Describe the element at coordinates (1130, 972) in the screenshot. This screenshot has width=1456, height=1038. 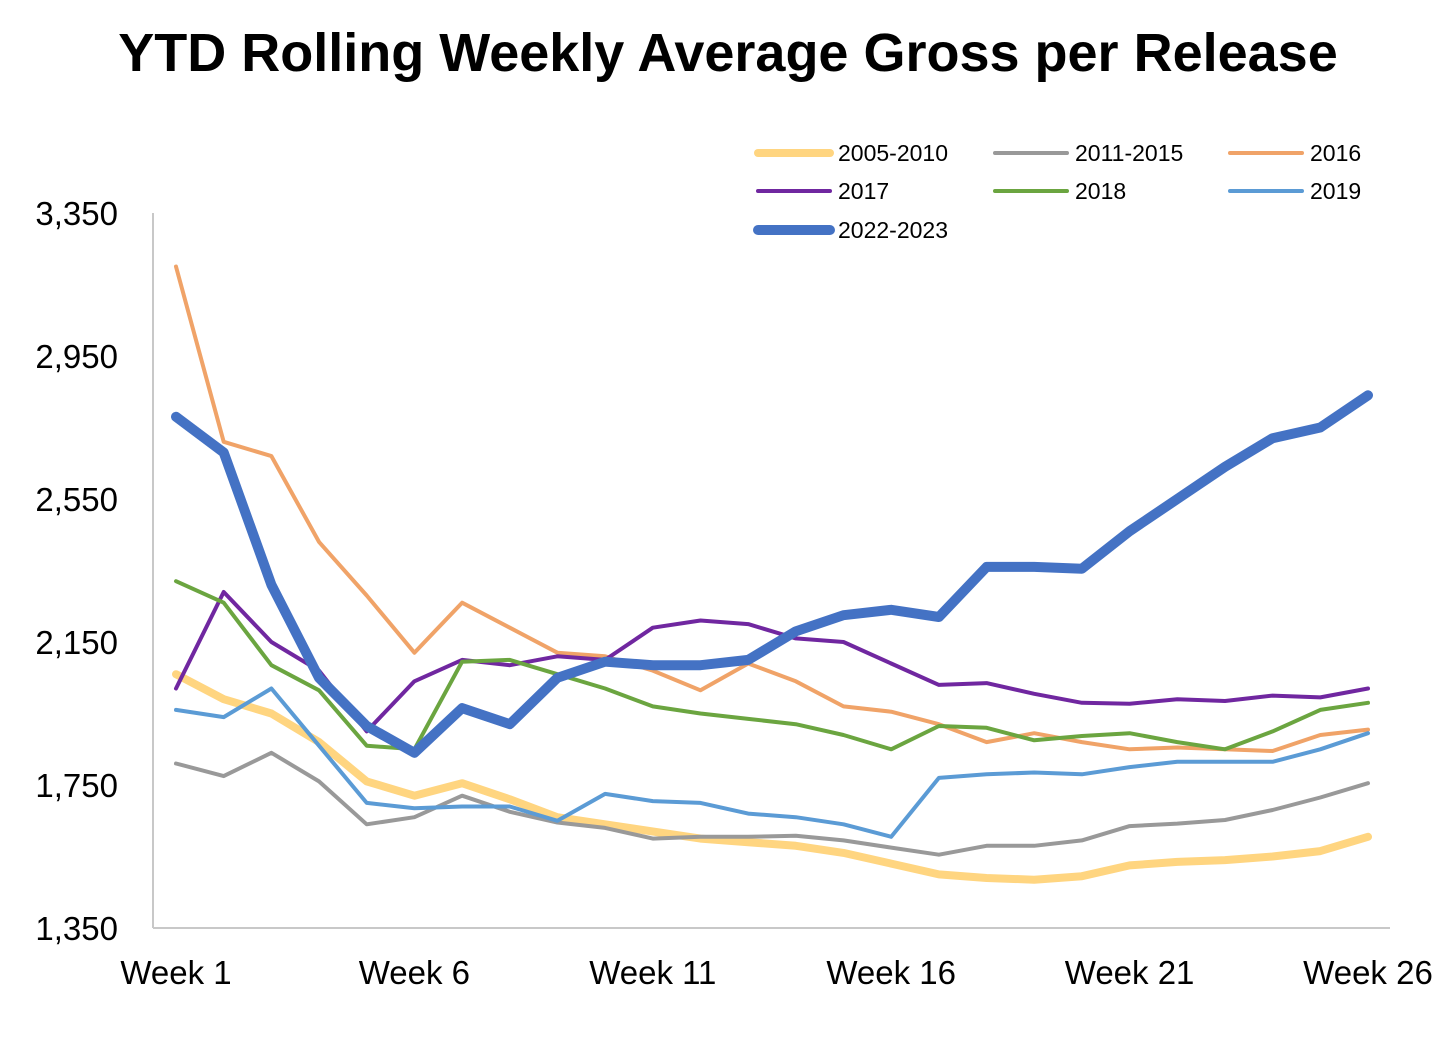
I see `x-tick-label: Week 21` at that location.